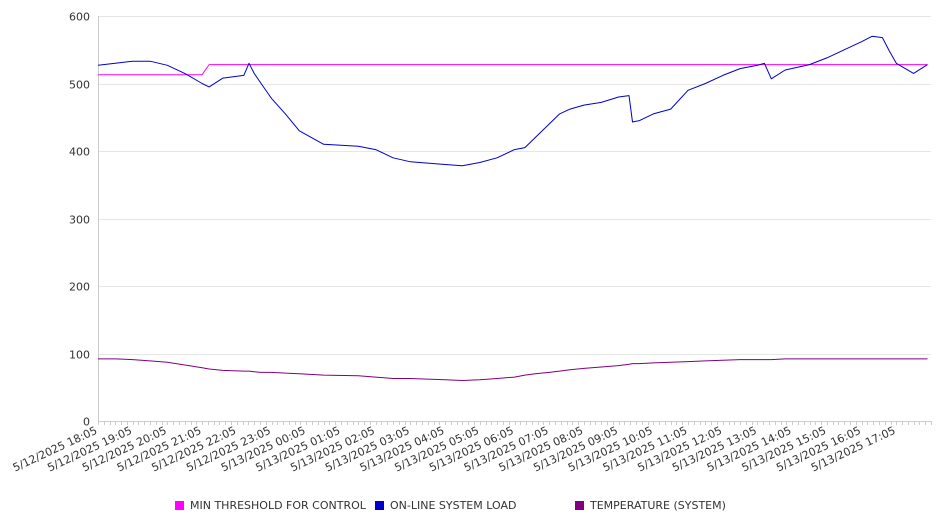 This screenshot has height=526, width=946. Describe the element at coordinates (513, 70) in the screenshot. I see `series-line-min-threshold-for-control` at that location.